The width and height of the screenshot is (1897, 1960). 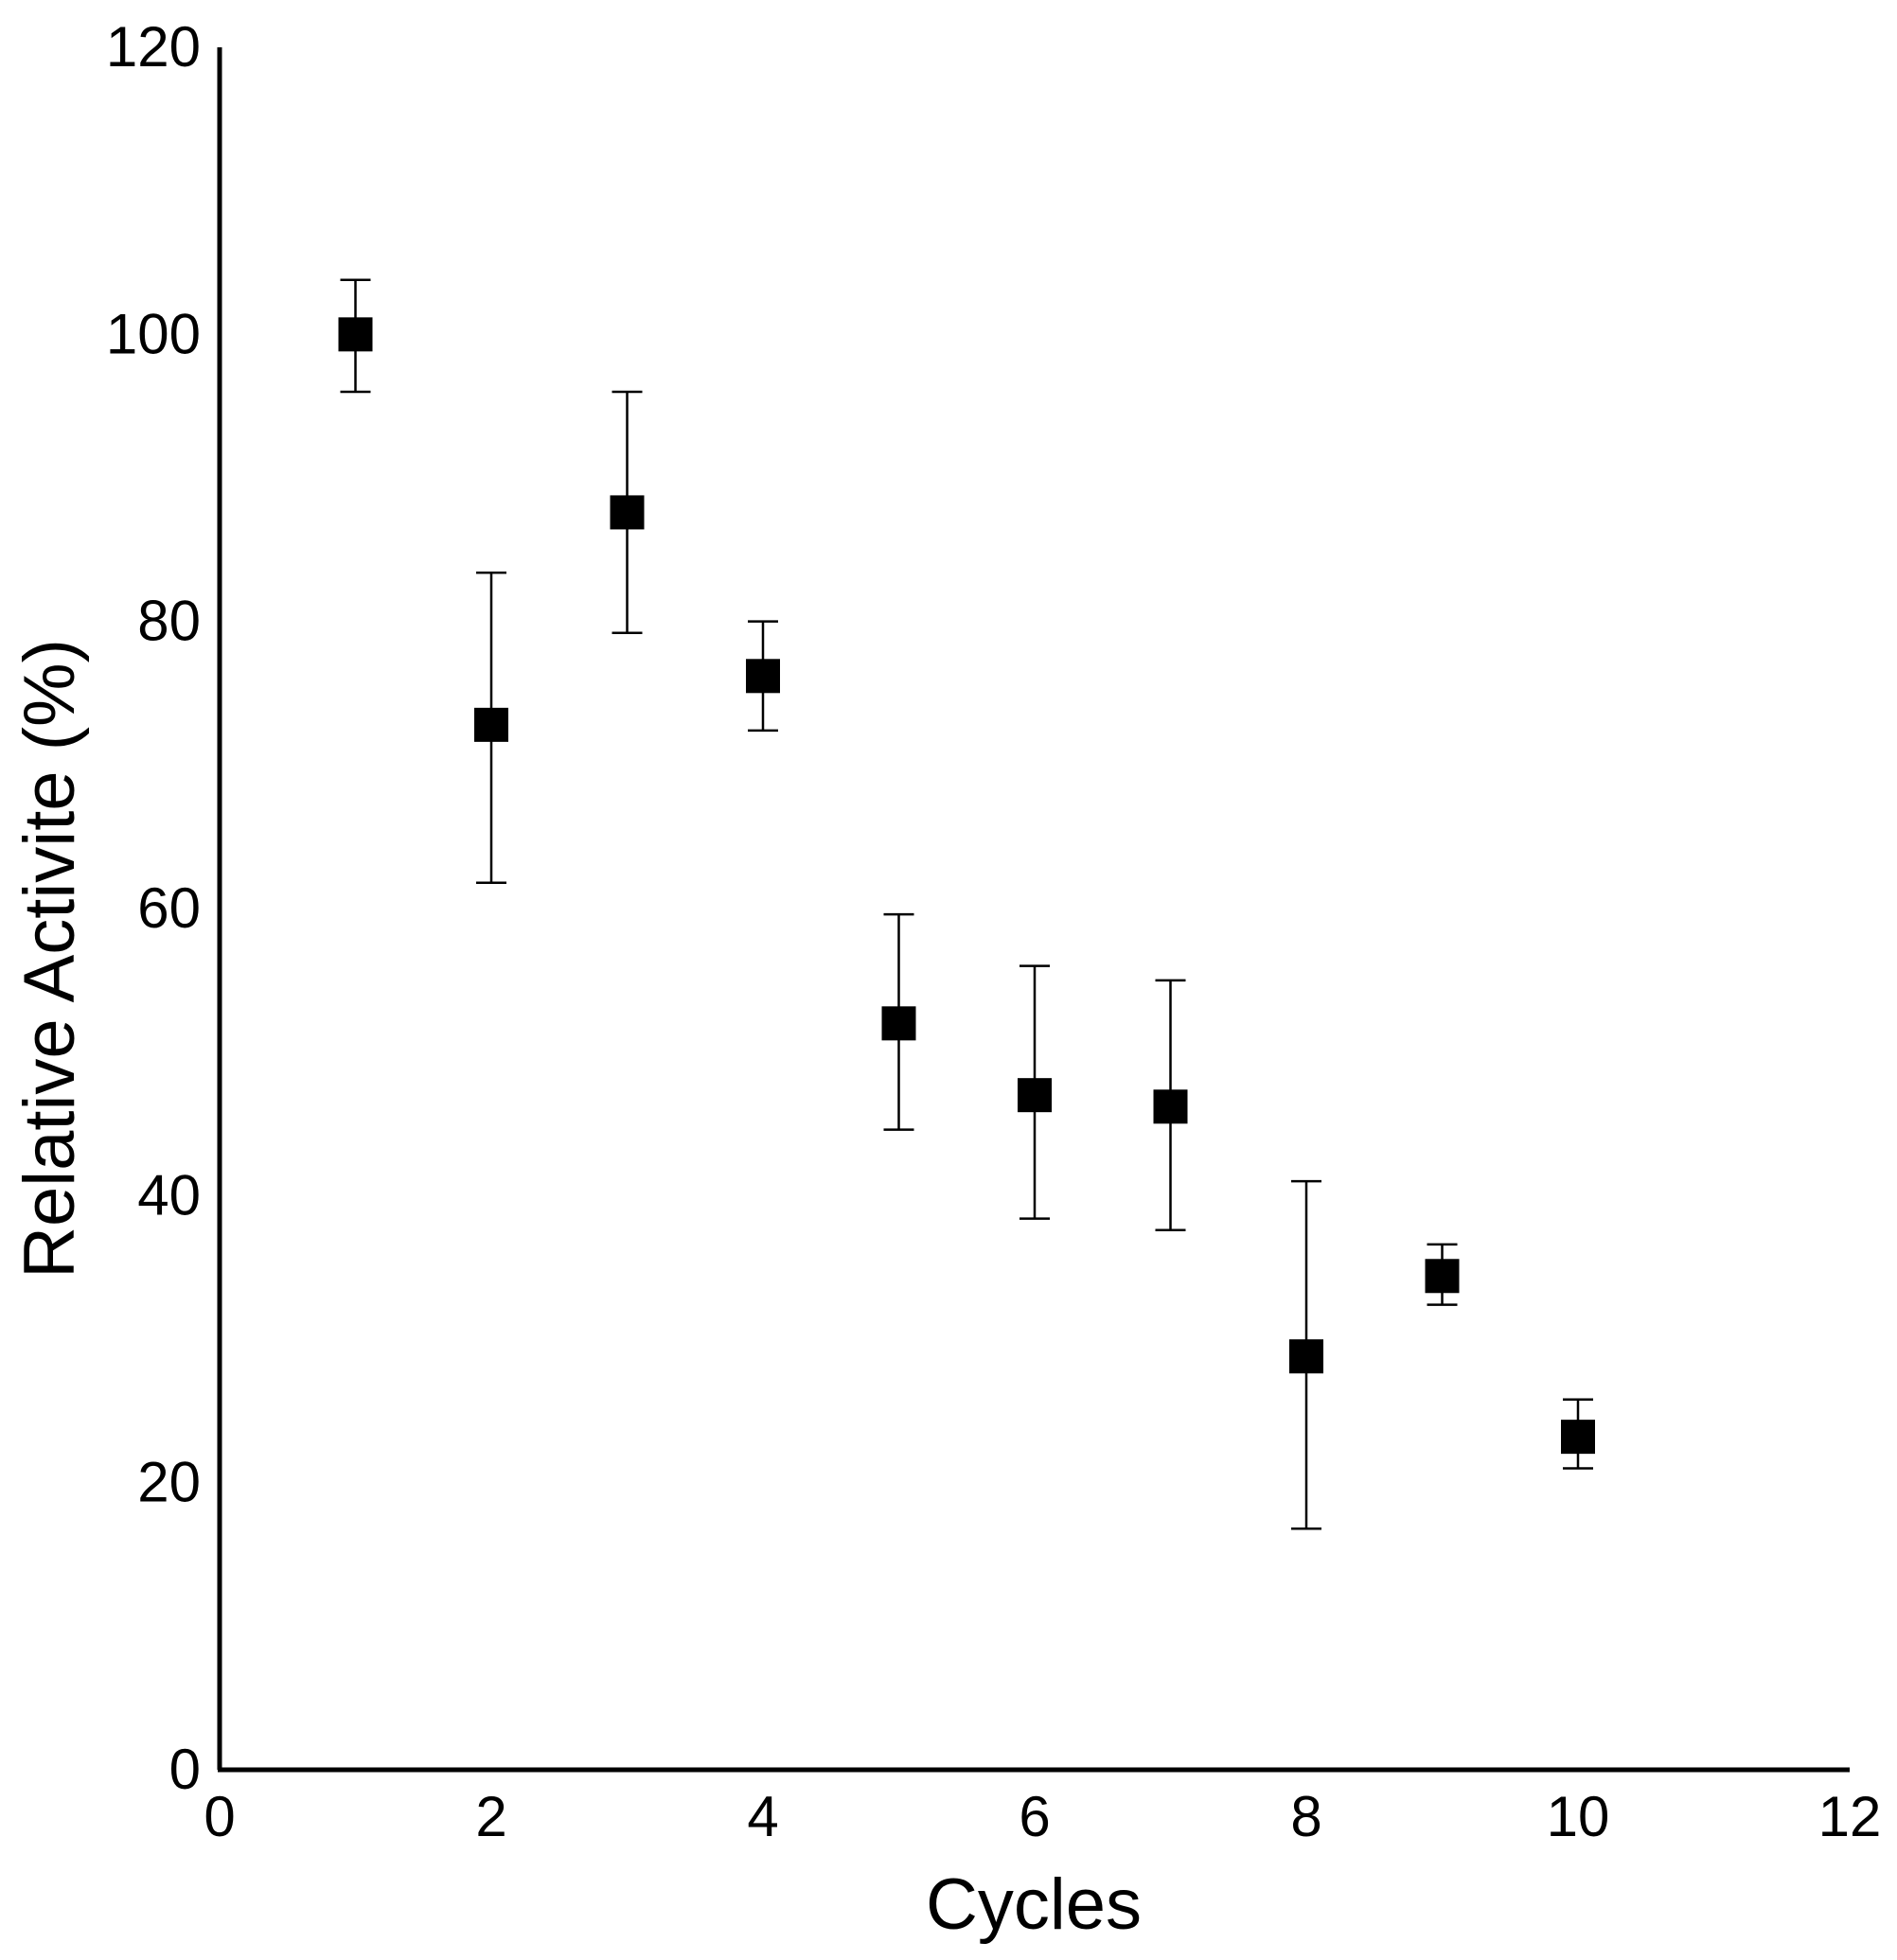 I want to click on x-tick-labels: 0 2 4 6 8 10 12, so click(x=1042, y=1816).